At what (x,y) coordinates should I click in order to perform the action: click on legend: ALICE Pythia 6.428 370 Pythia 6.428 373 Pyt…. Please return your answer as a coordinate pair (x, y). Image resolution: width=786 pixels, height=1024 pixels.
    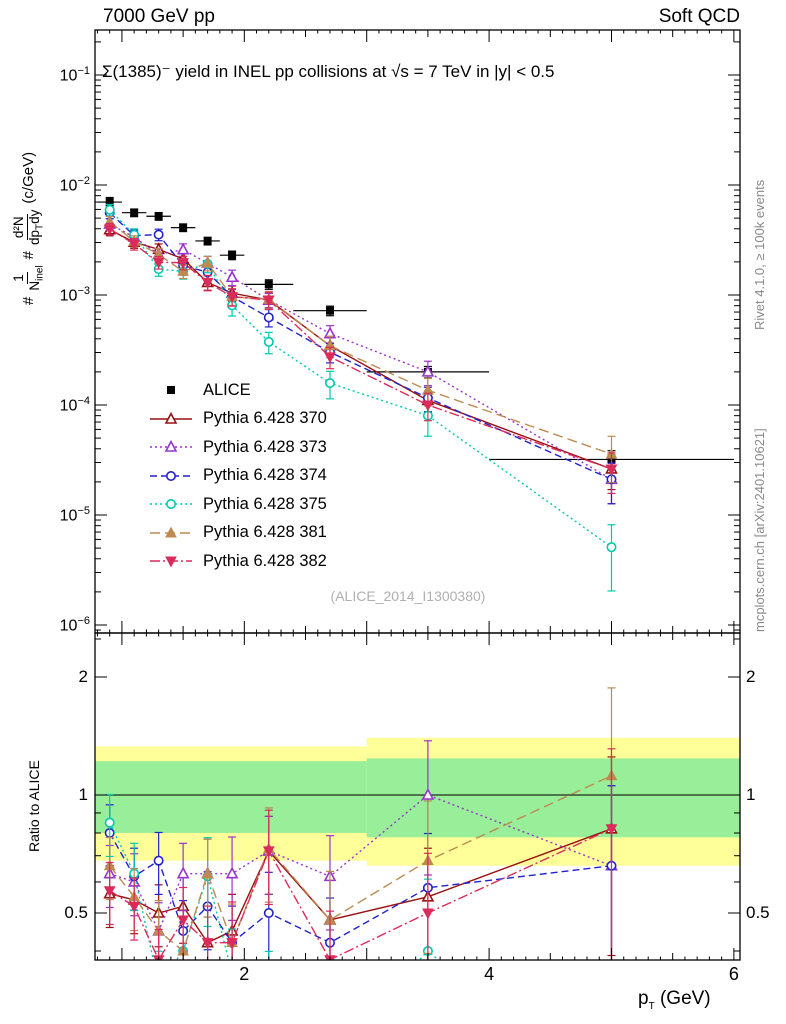
    Looking at the image, I should click on (237, 476).